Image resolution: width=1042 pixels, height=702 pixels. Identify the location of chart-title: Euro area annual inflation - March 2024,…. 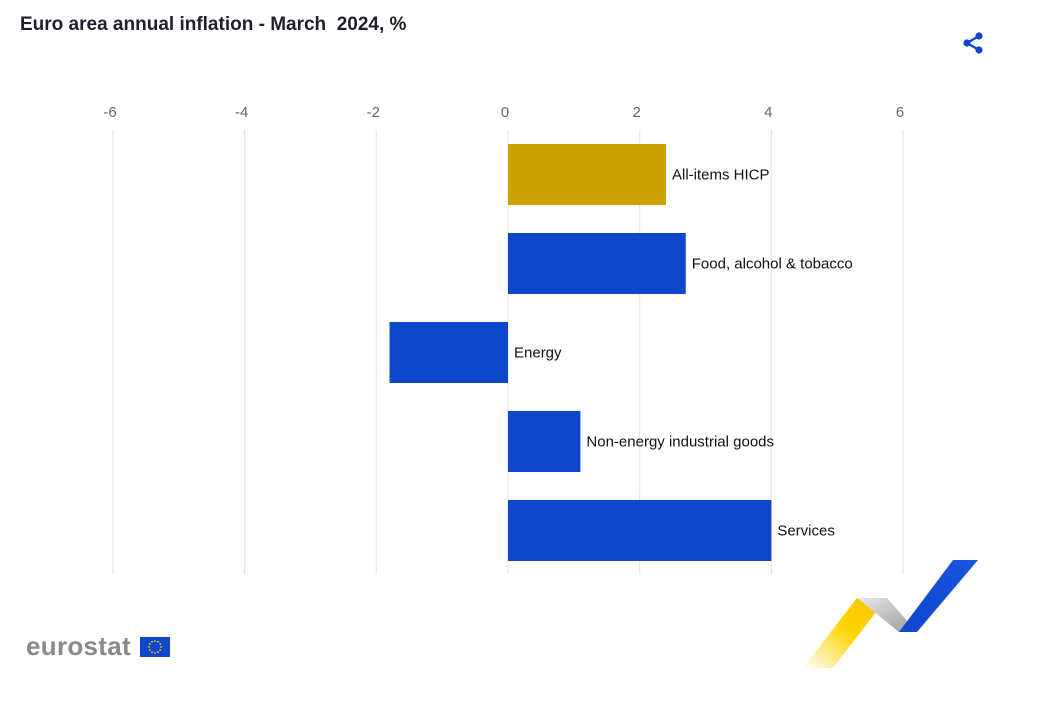
(213, 24).